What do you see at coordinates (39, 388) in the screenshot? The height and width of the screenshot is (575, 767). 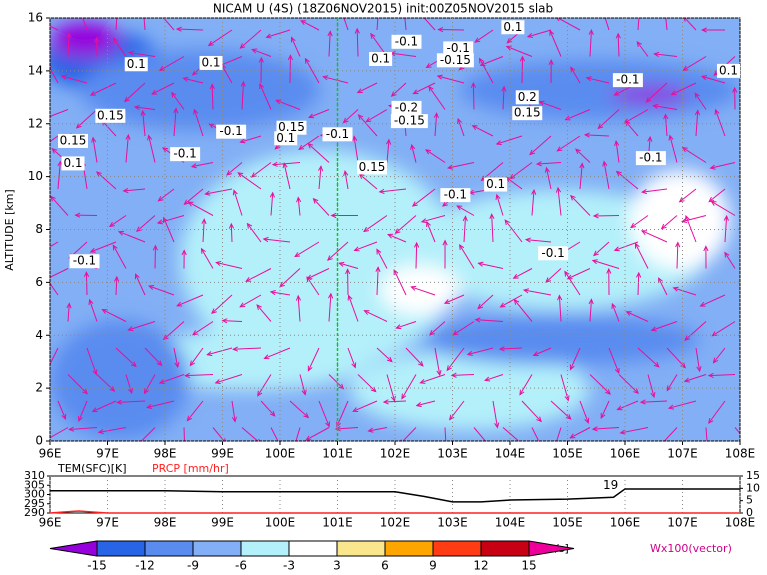 I see `y-tick-label: 2` at bounding box center [39, 388].